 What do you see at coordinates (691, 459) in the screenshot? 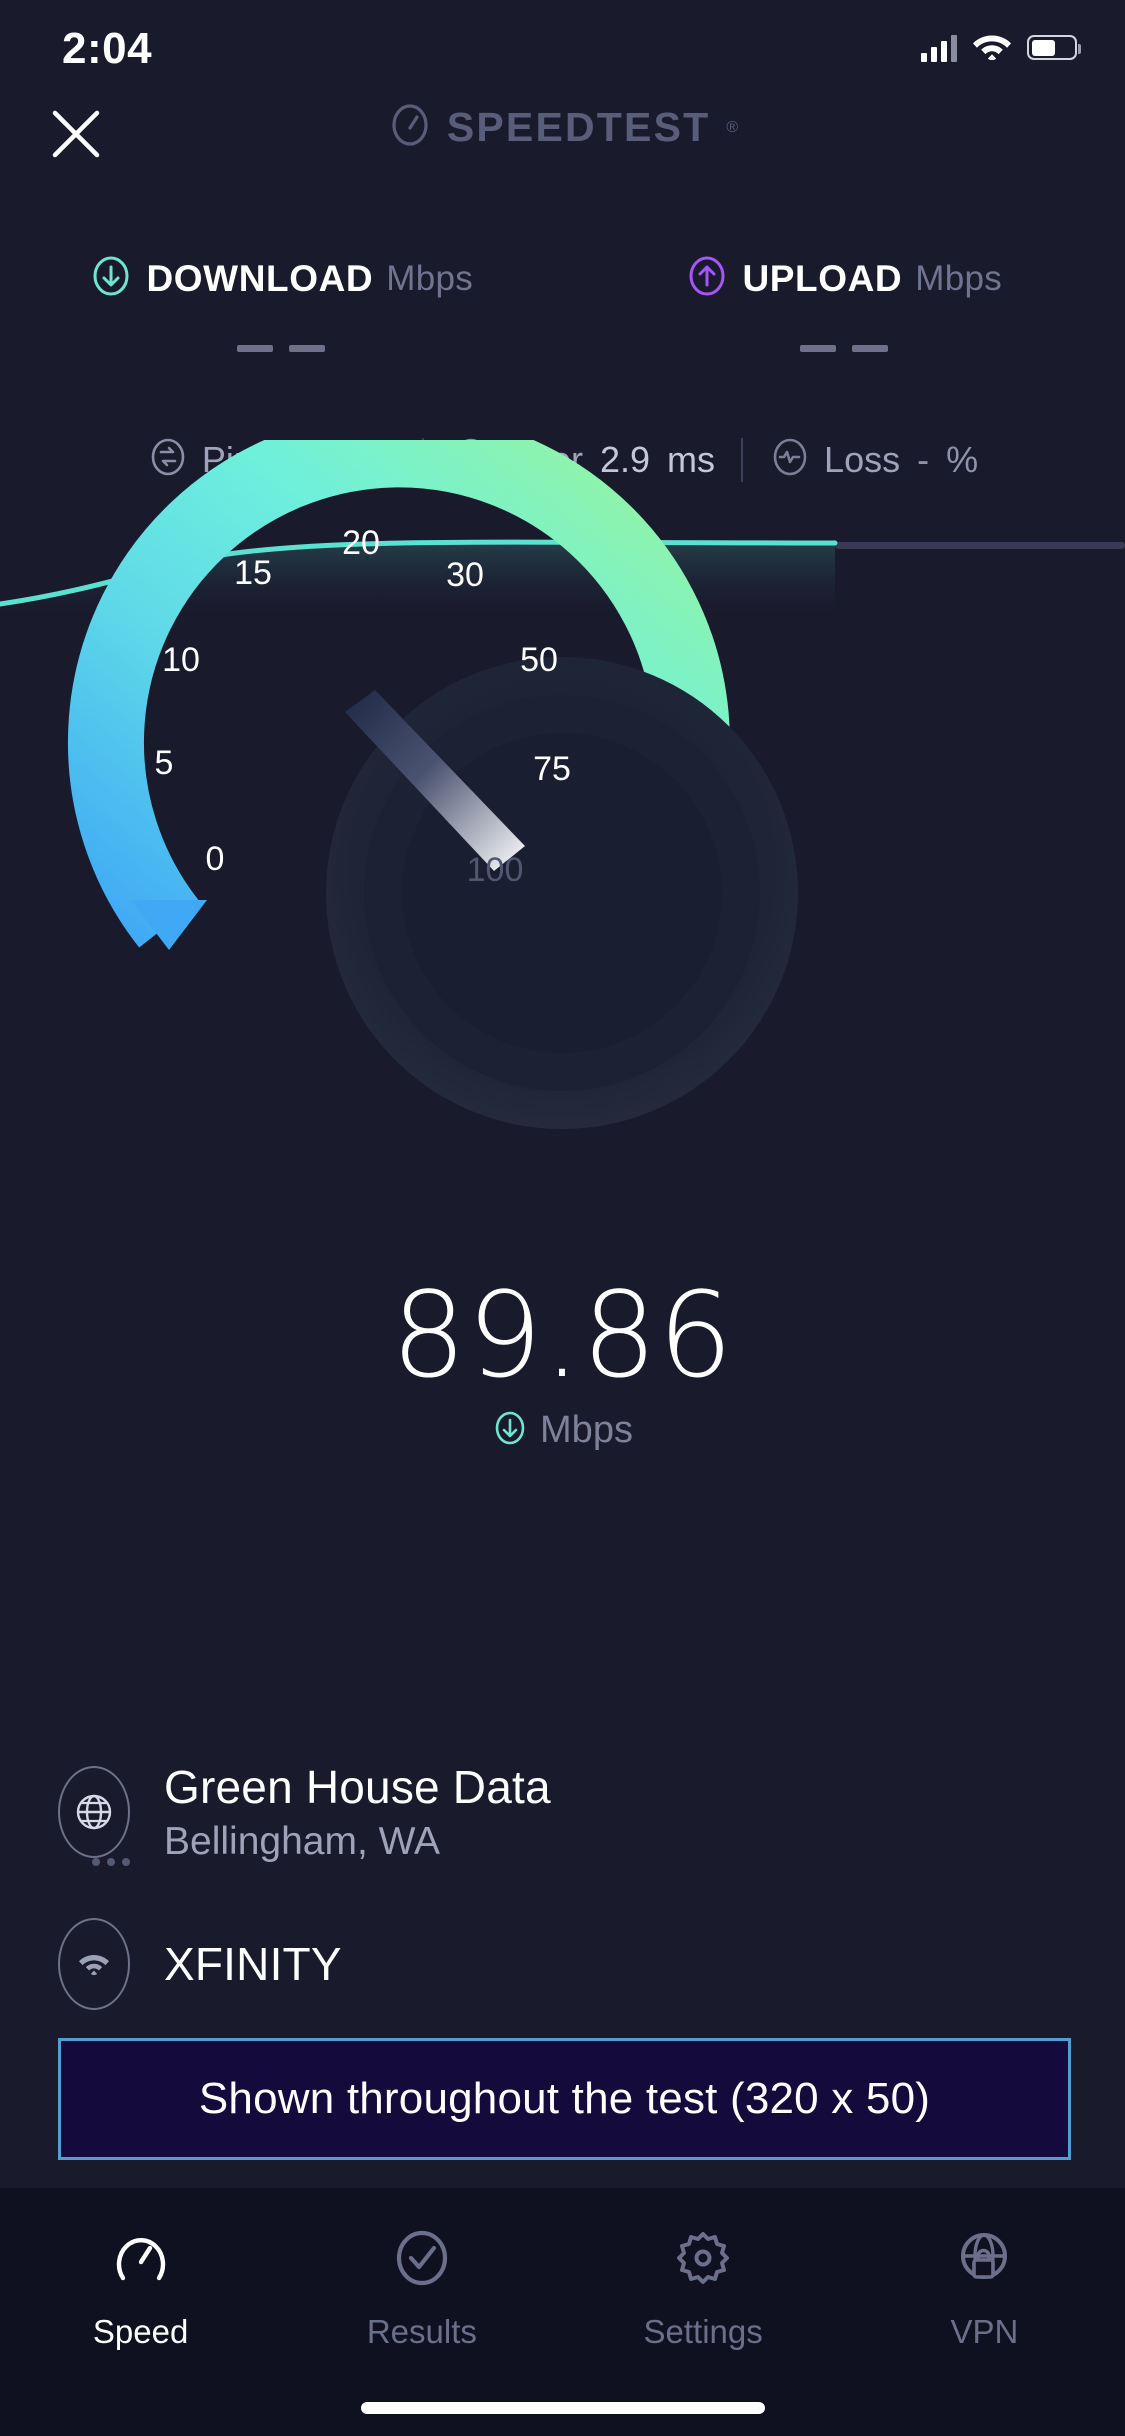
I see `jitter-unit: ms` at bounding box center [691, 459].